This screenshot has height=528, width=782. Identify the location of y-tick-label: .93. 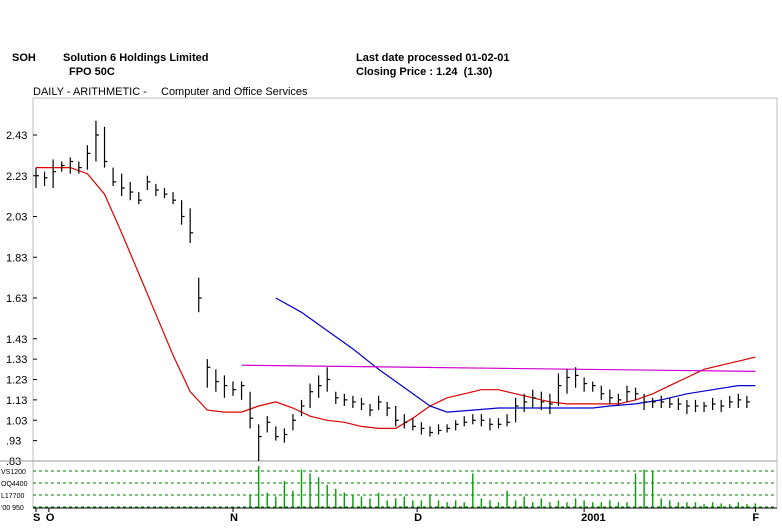
(13, 442).